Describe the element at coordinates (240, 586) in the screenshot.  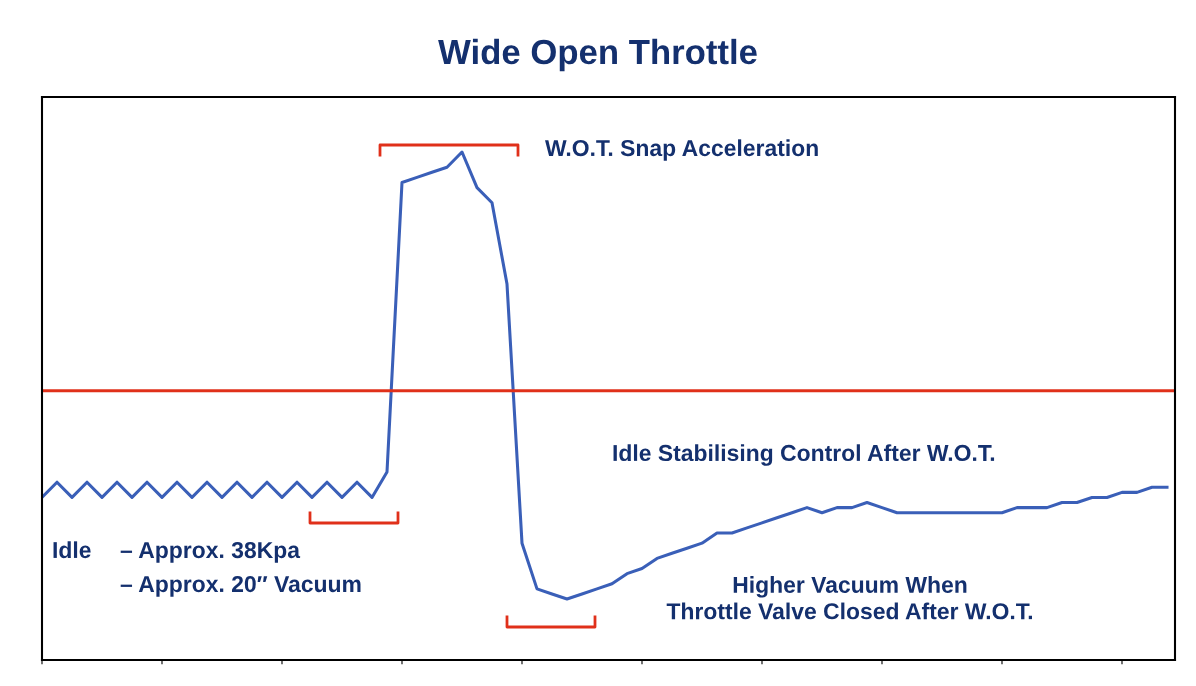
I see `annotation: – Approx. 20″ Vacuum` at that location.